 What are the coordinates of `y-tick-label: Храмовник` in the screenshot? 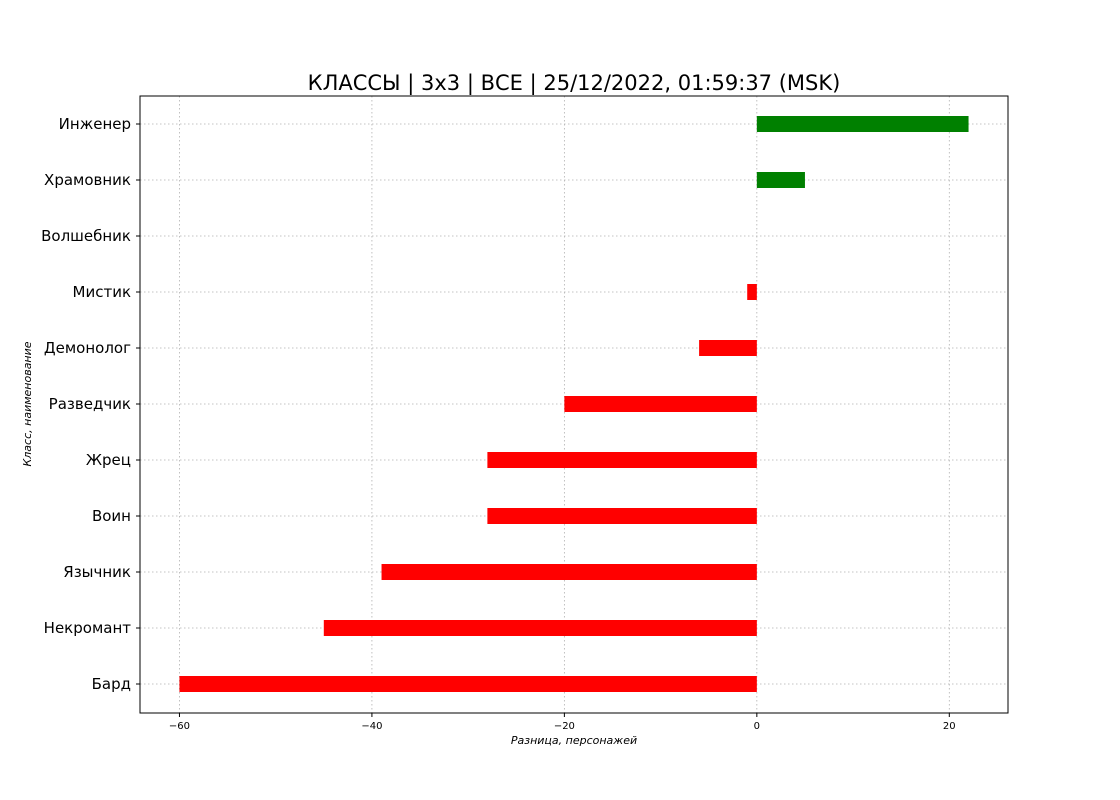 It's located at (87, 180).